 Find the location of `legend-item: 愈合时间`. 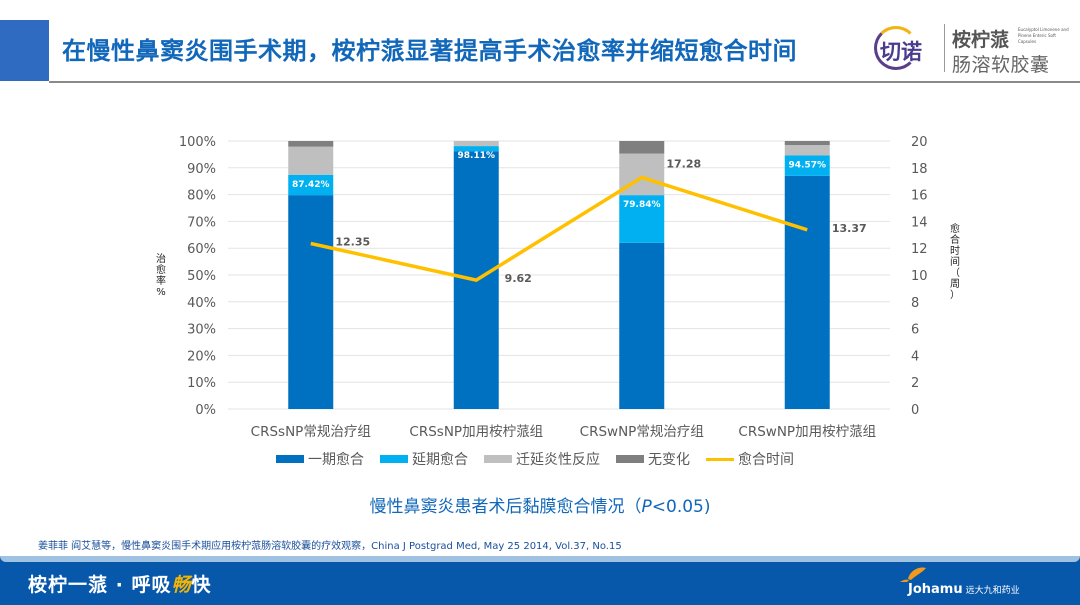

legend-item: 愈合时间 is located at coordinates (750, 459).